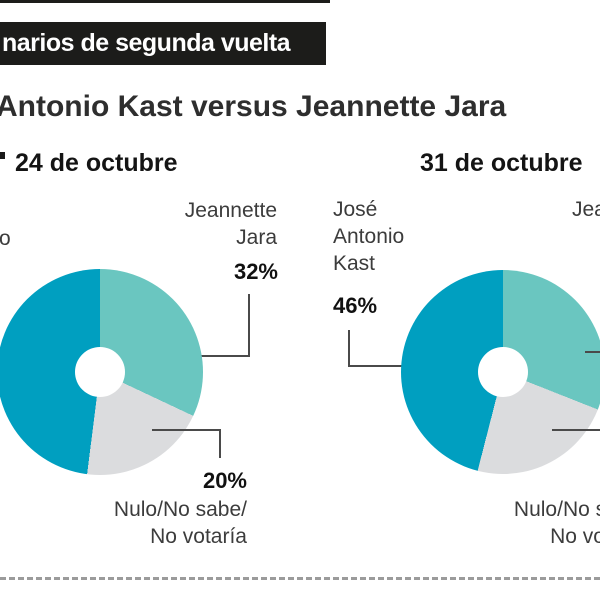 The height and width of the screenshot is (600, 600). I want to click on section-banner: narios de segunda vuelta, so click(163, 43).